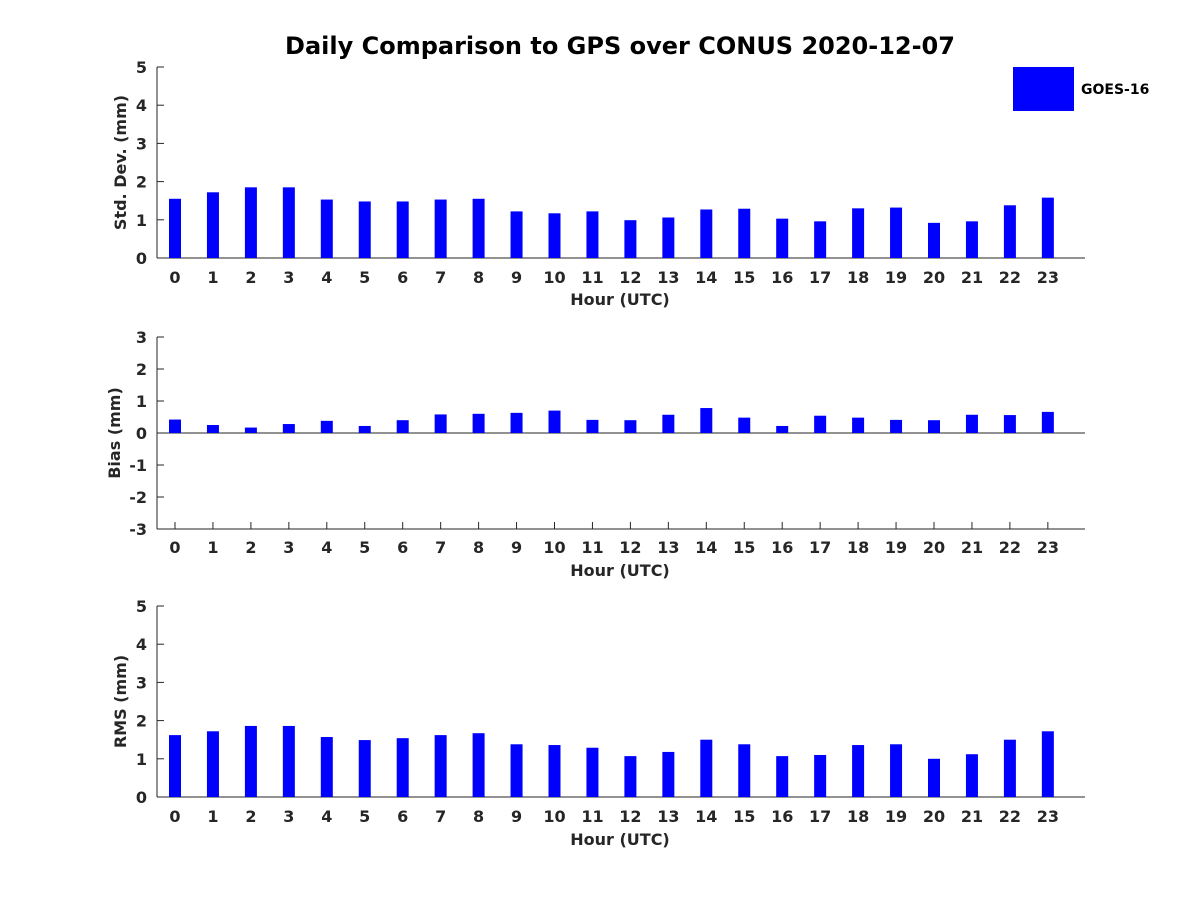  I want to click on bias-x-tick-label: 4, so click(326, 547).